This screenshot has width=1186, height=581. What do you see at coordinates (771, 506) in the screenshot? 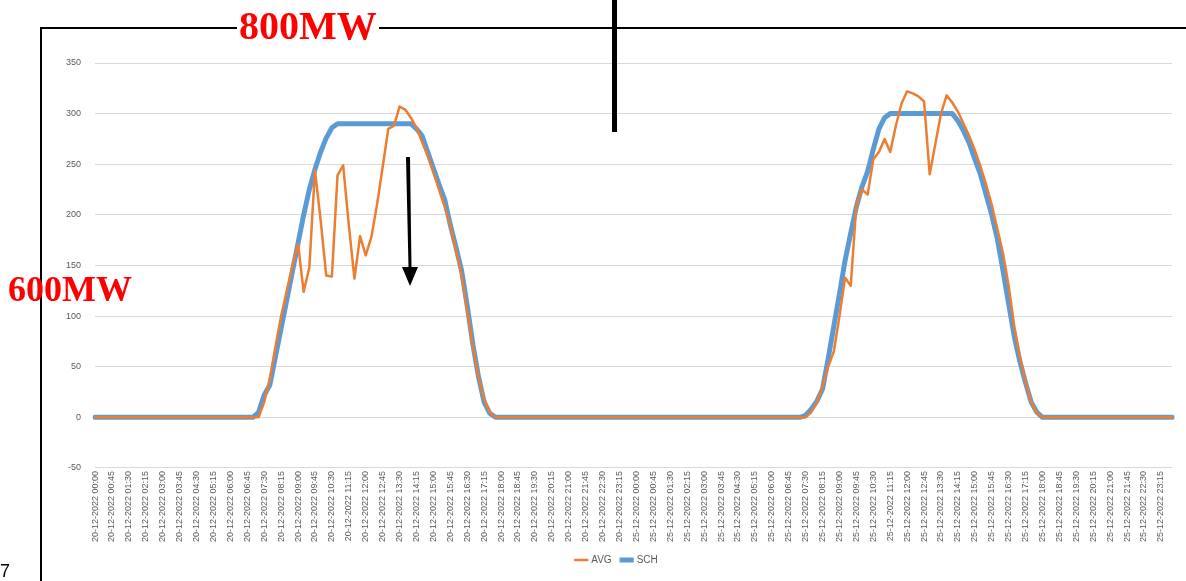
I see `x-tick-label: 25-12-2022 06:00` at bounding box center [771, 506].